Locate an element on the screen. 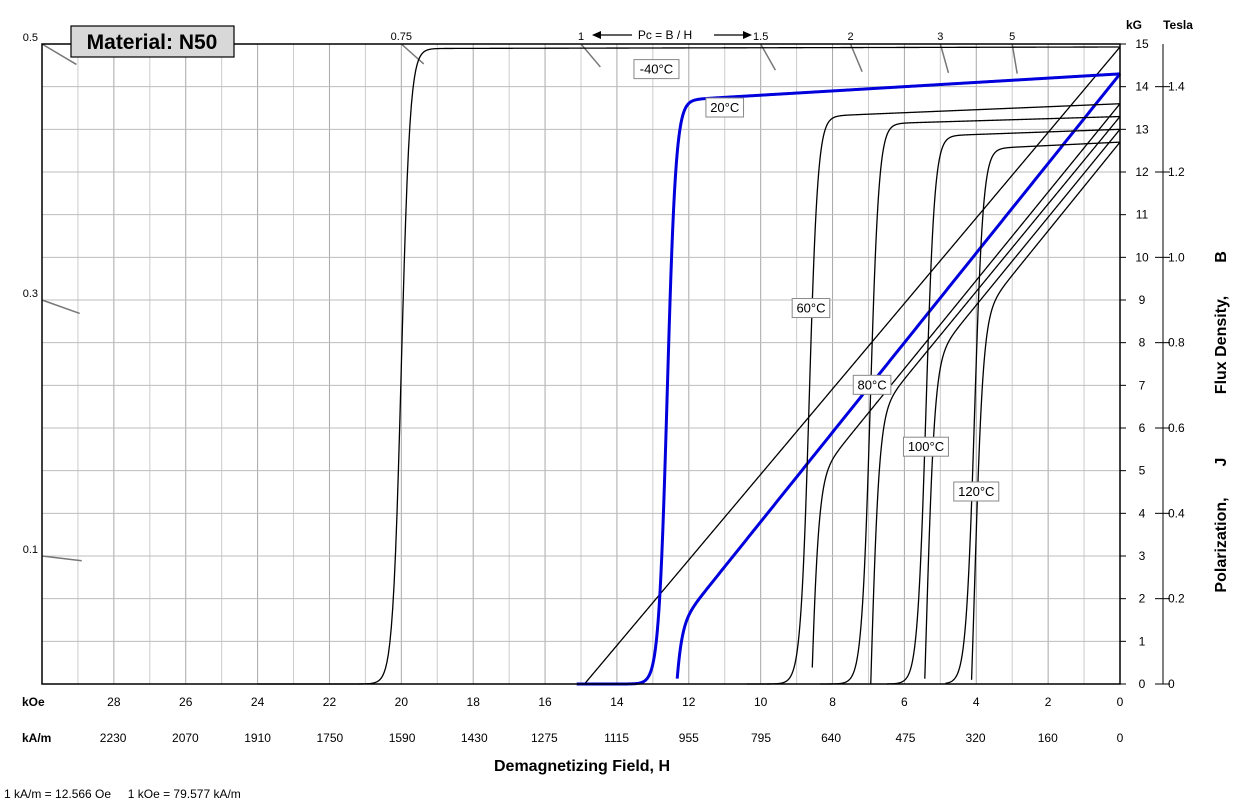 This screenshot has width=1242, height=808. x-tick-label-koe: 20 is located at coordinates (402, 702).